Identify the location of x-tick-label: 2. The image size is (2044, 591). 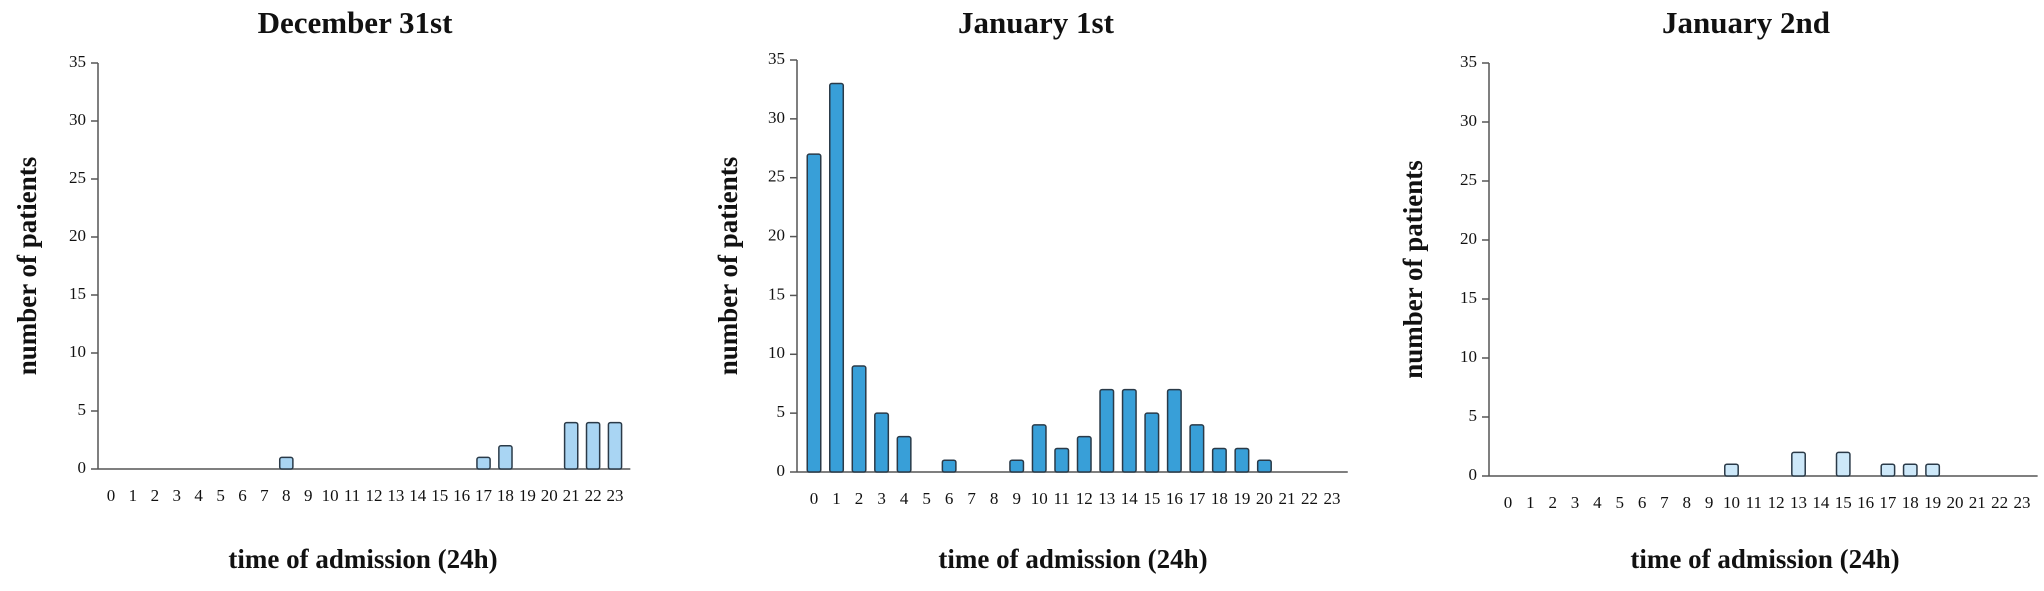
(1552, 502).